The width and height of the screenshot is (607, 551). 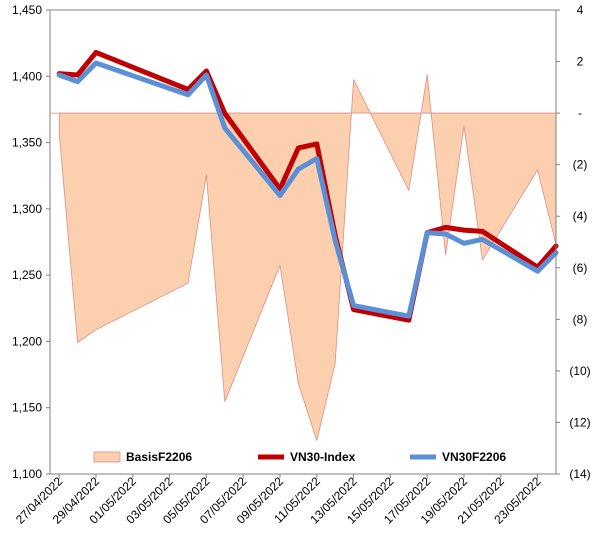 I want to click on y-right-tick-label: (10), so click(x=579, y=371).